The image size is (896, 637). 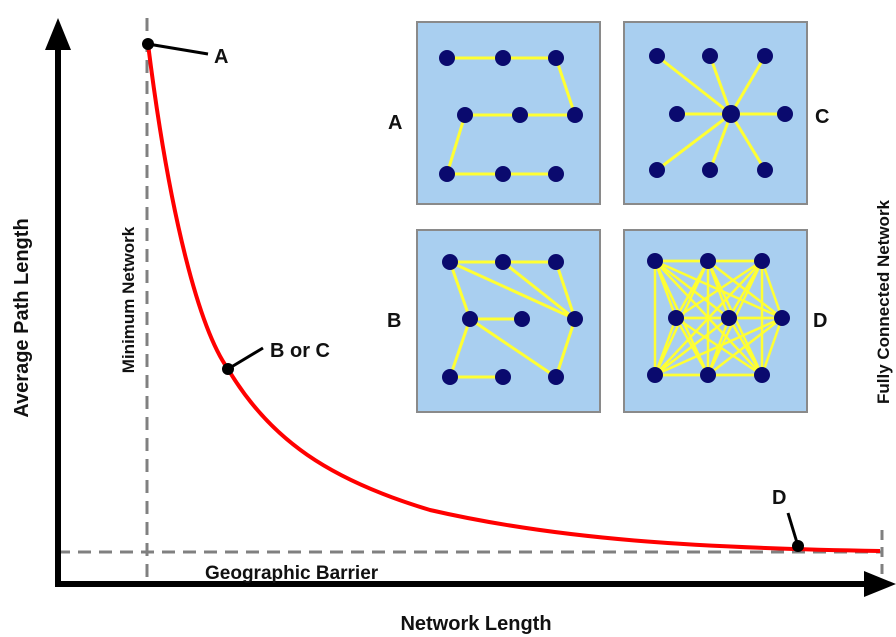 I want to click on panel-a-label: A, so click(x=395, y=123).